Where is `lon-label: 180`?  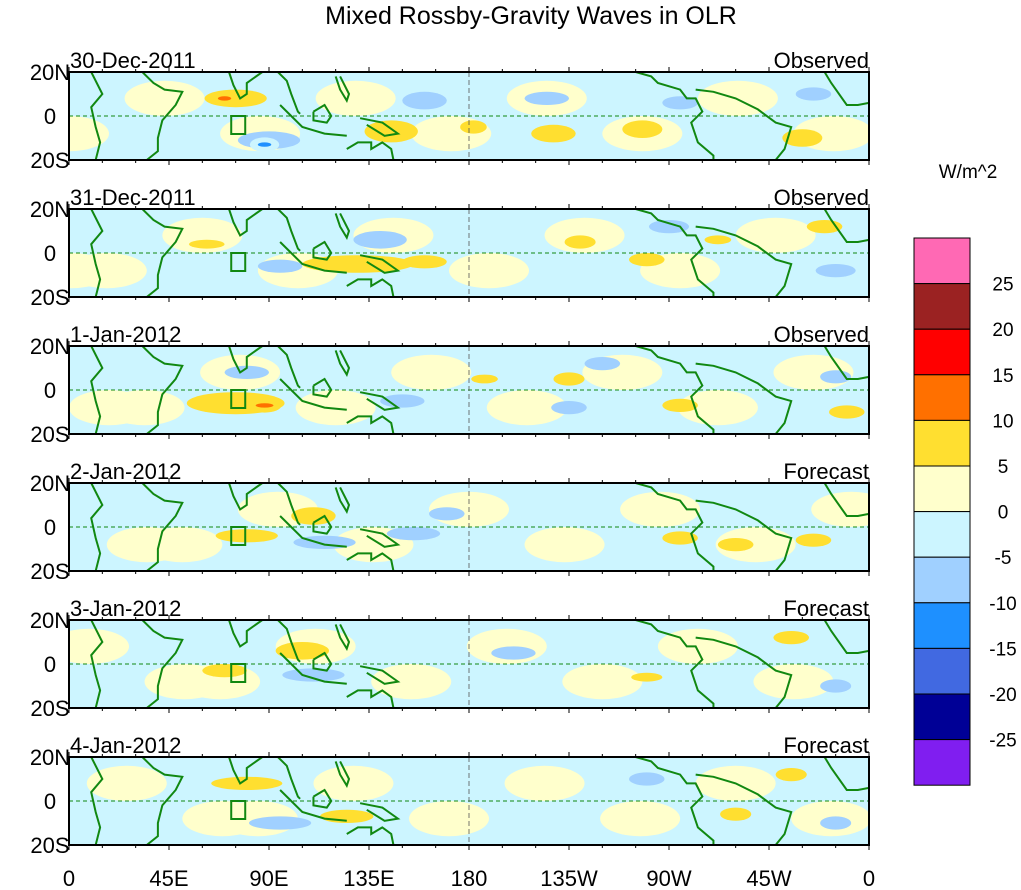
lon-label: 180 is located at coordinates (469, 878).